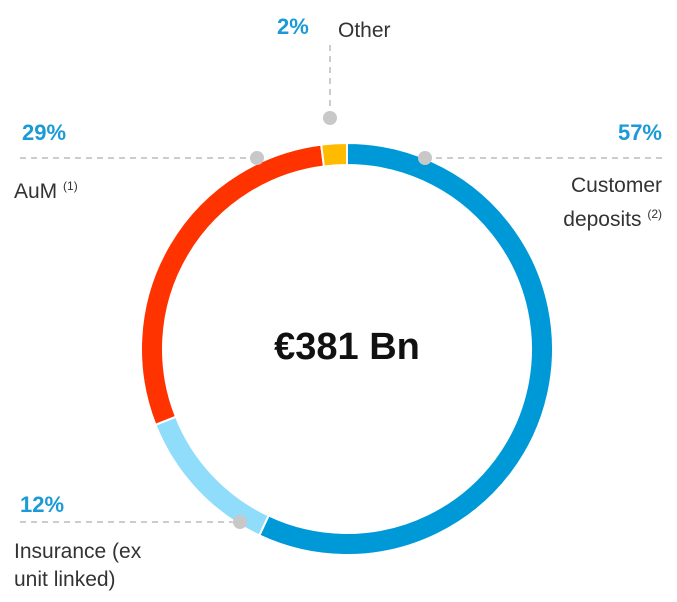  What do you see at coordinates (654, 214) in the screenshot?
I see `footnote: (2)` at bounding box center [654, 214].